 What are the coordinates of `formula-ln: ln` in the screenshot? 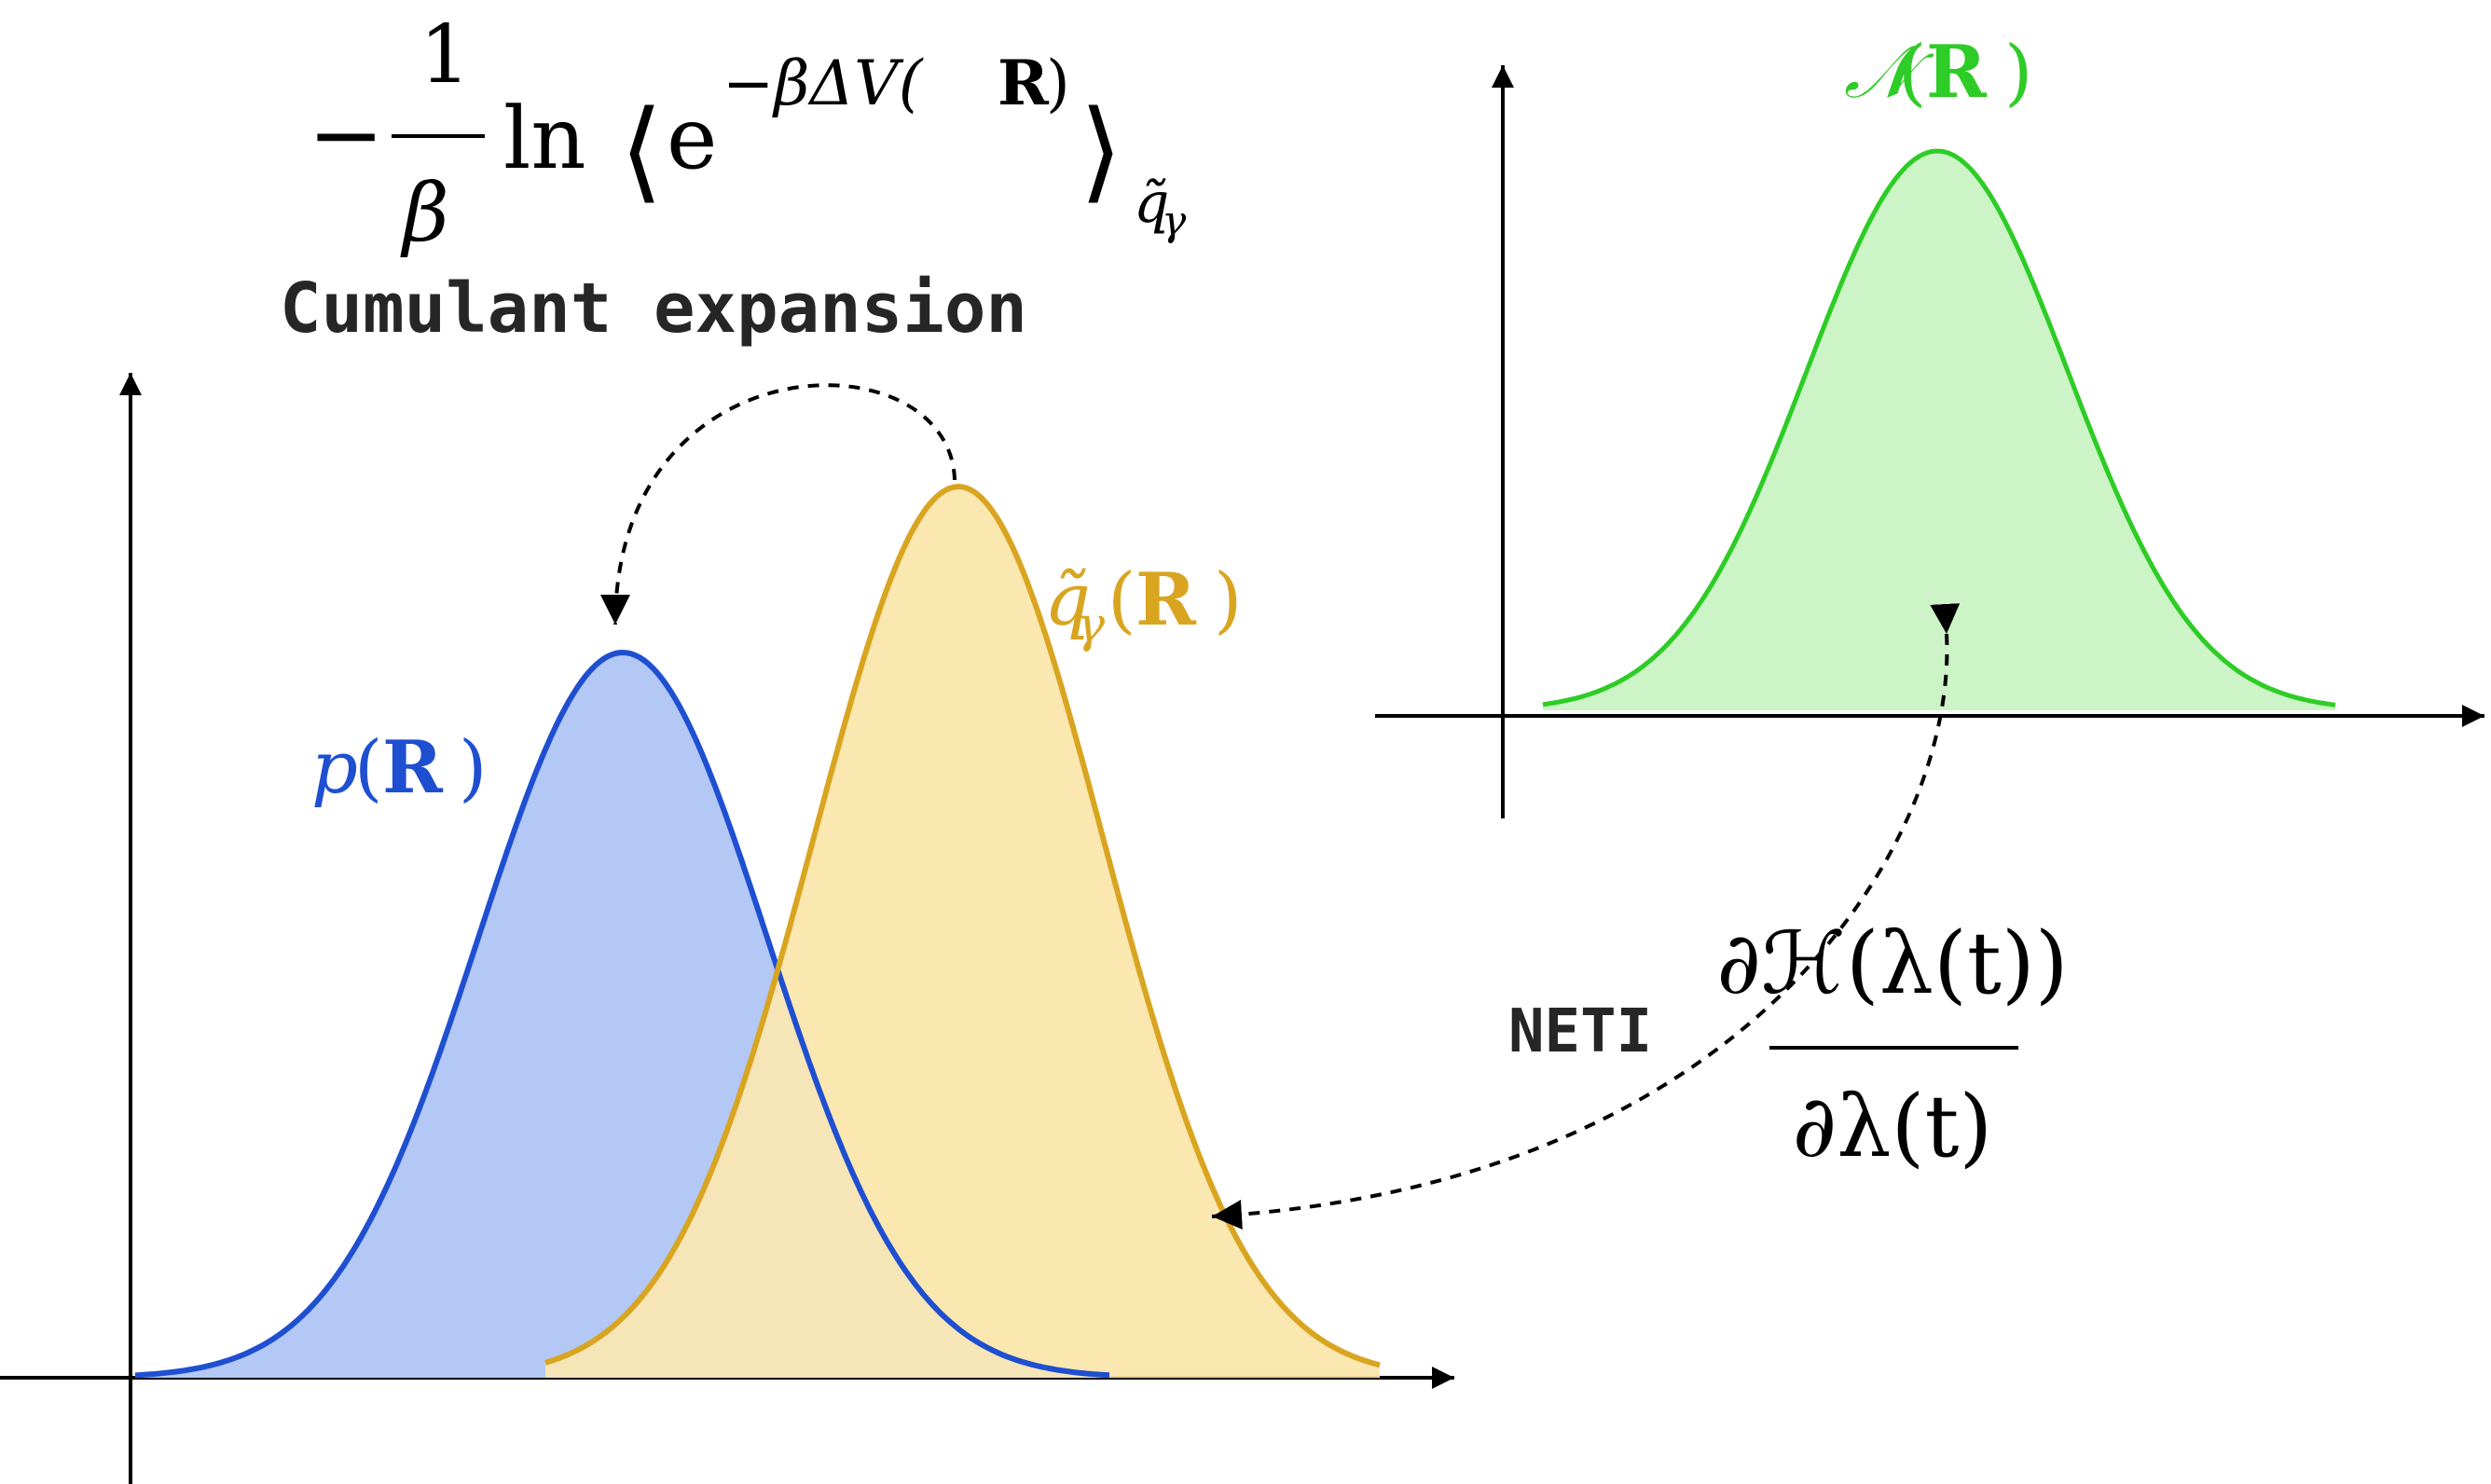 It's located at (544, 138).